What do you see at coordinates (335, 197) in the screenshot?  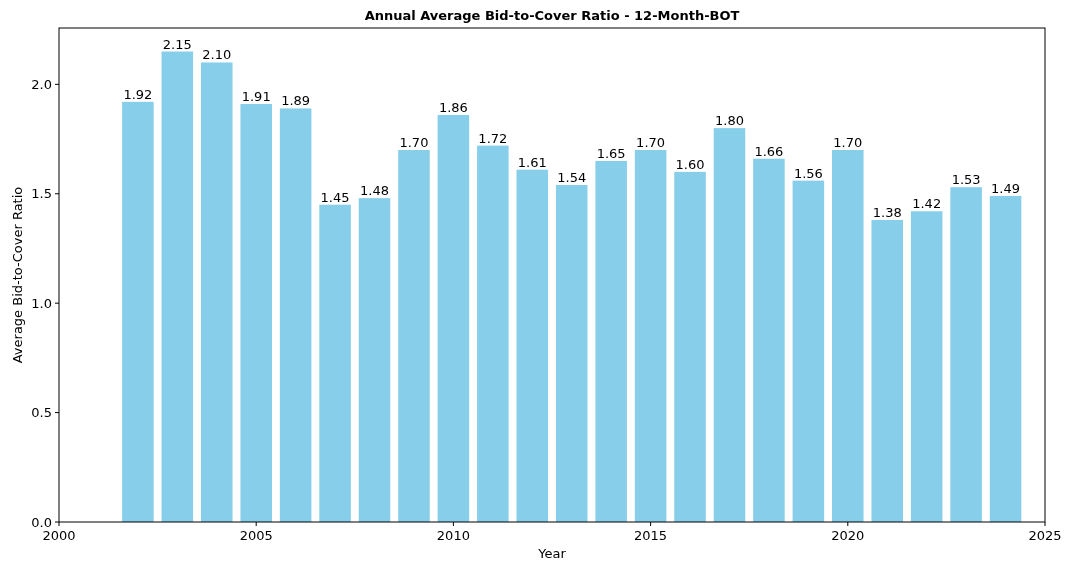 I see `data-label: 1.45` at bounding box center [335, 197].